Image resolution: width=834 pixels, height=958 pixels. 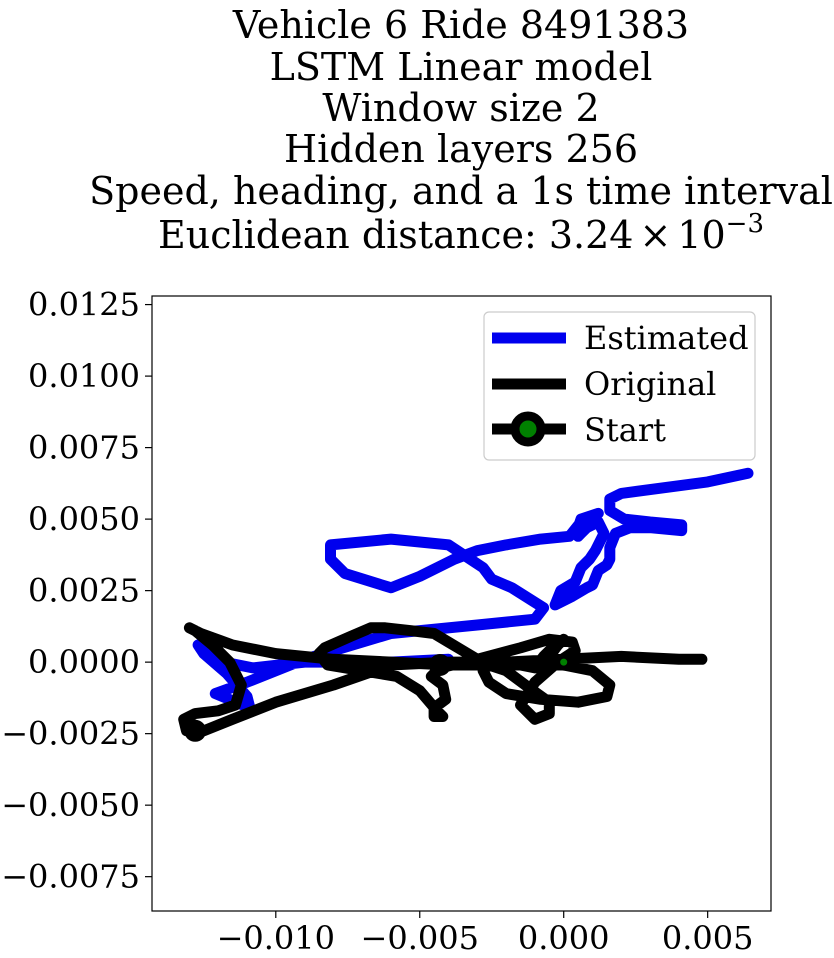 I want to click on original-turn-point, so click(x=195, y=730).